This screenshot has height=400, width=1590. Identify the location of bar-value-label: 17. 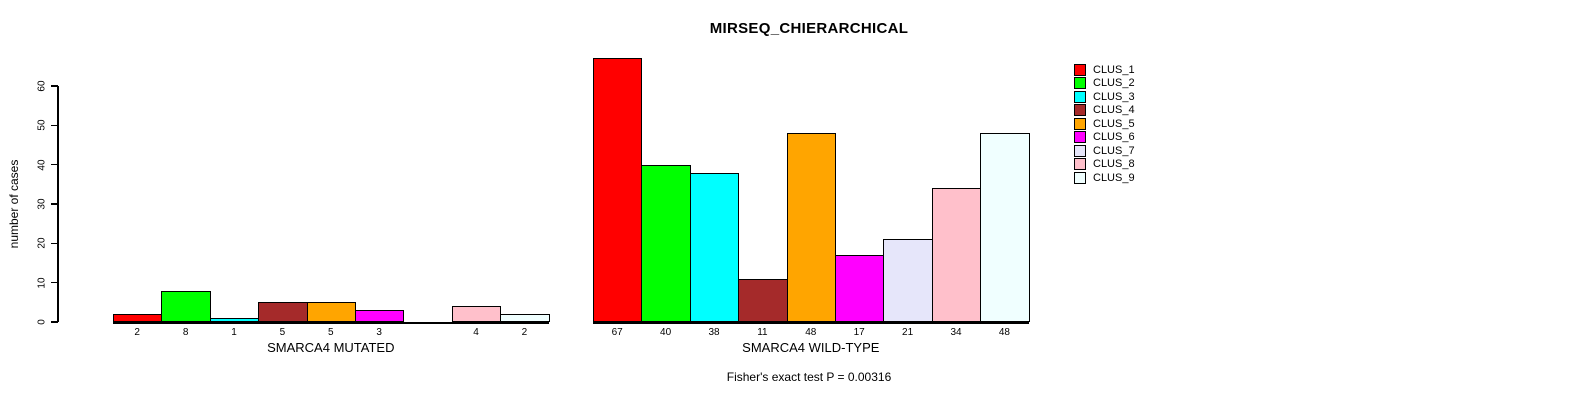
(859, 332).